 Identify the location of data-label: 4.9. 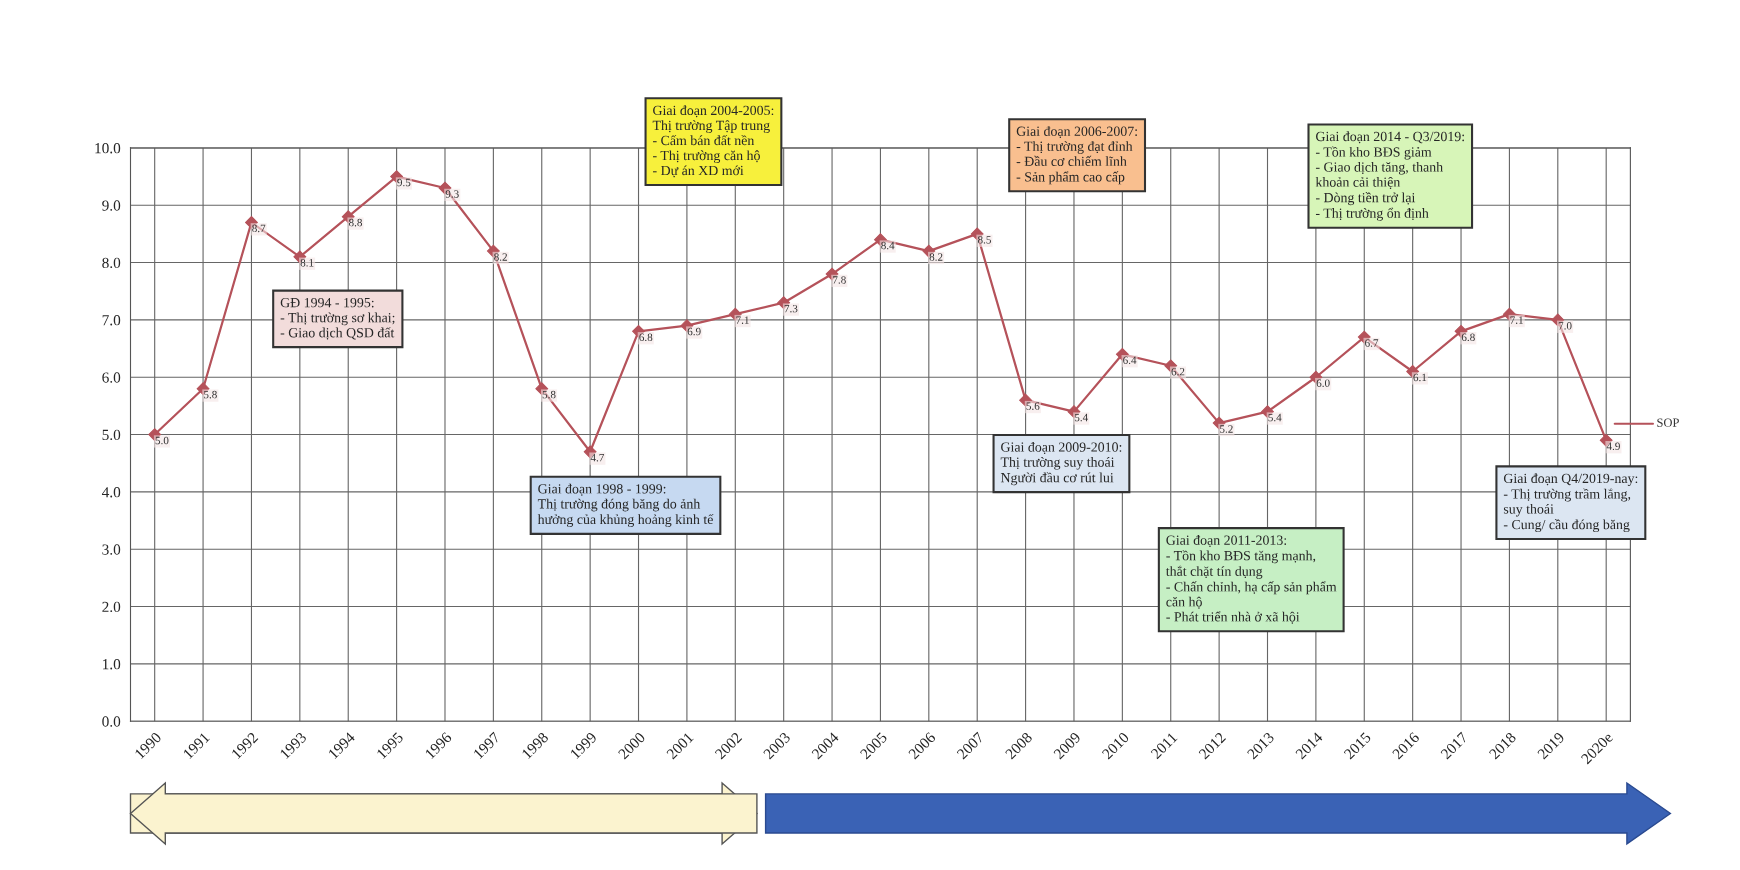
(1613, 446).